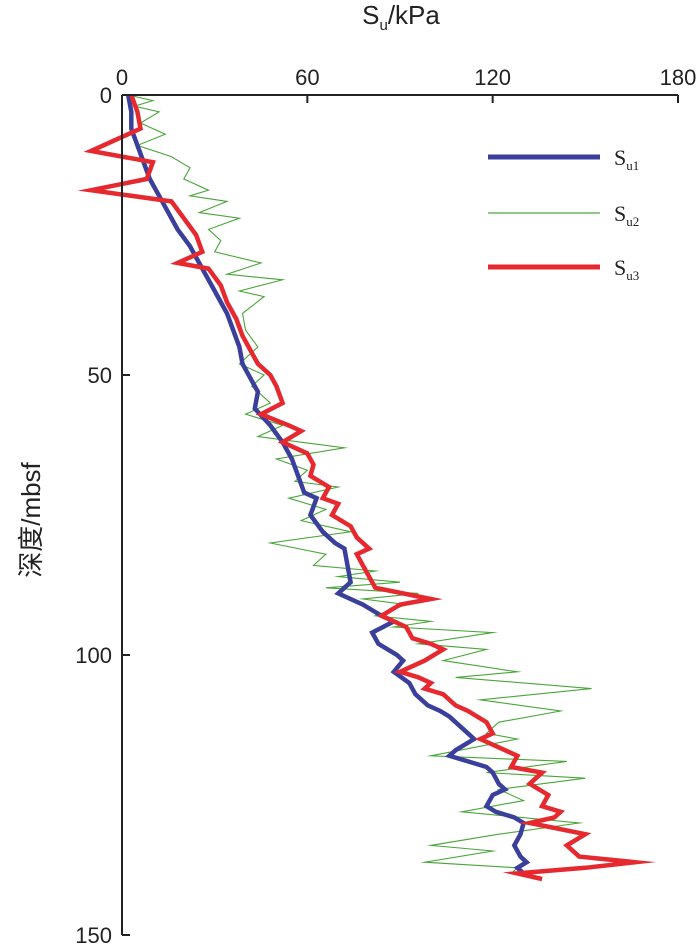 Image resolution: width=700 pixels, height=952 pixels. I want to click on legend-label-su2: Su2, so click(626, 215).